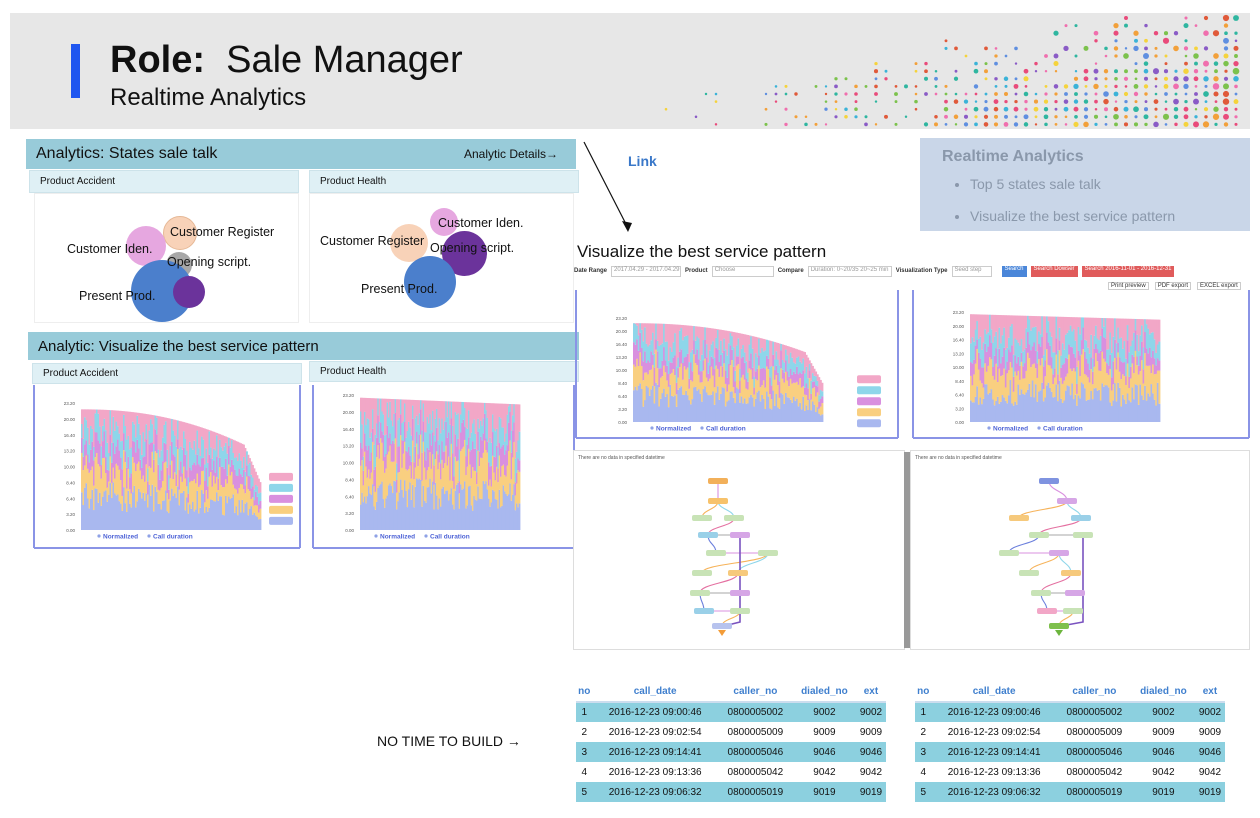 The height and width of the screenshot is (818, 1260). Describe the element at coordinates (1173, 286) in the screenshot. I see `pdf-export-button: PDF export` at that location.